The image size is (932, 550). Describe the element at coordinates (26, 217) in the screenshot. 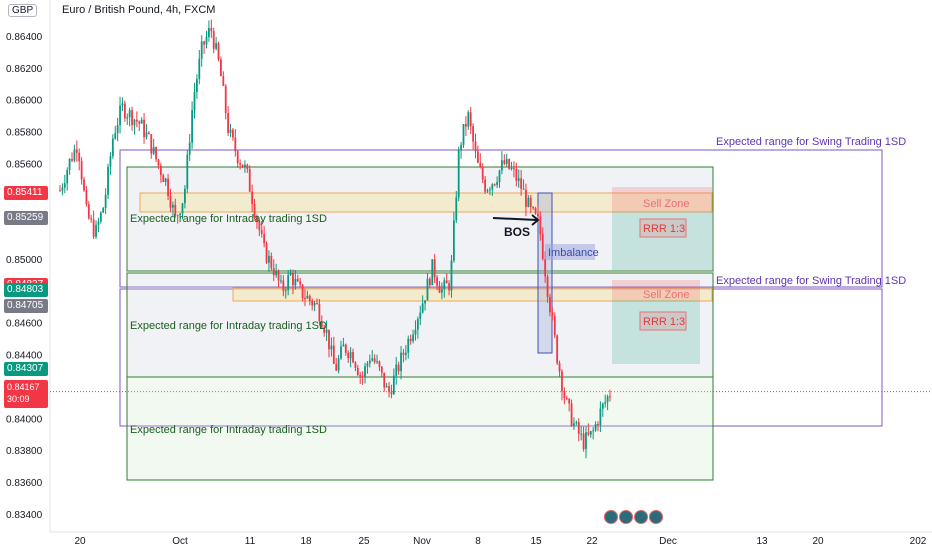

I see `price-tag: 0.85259` at that location.